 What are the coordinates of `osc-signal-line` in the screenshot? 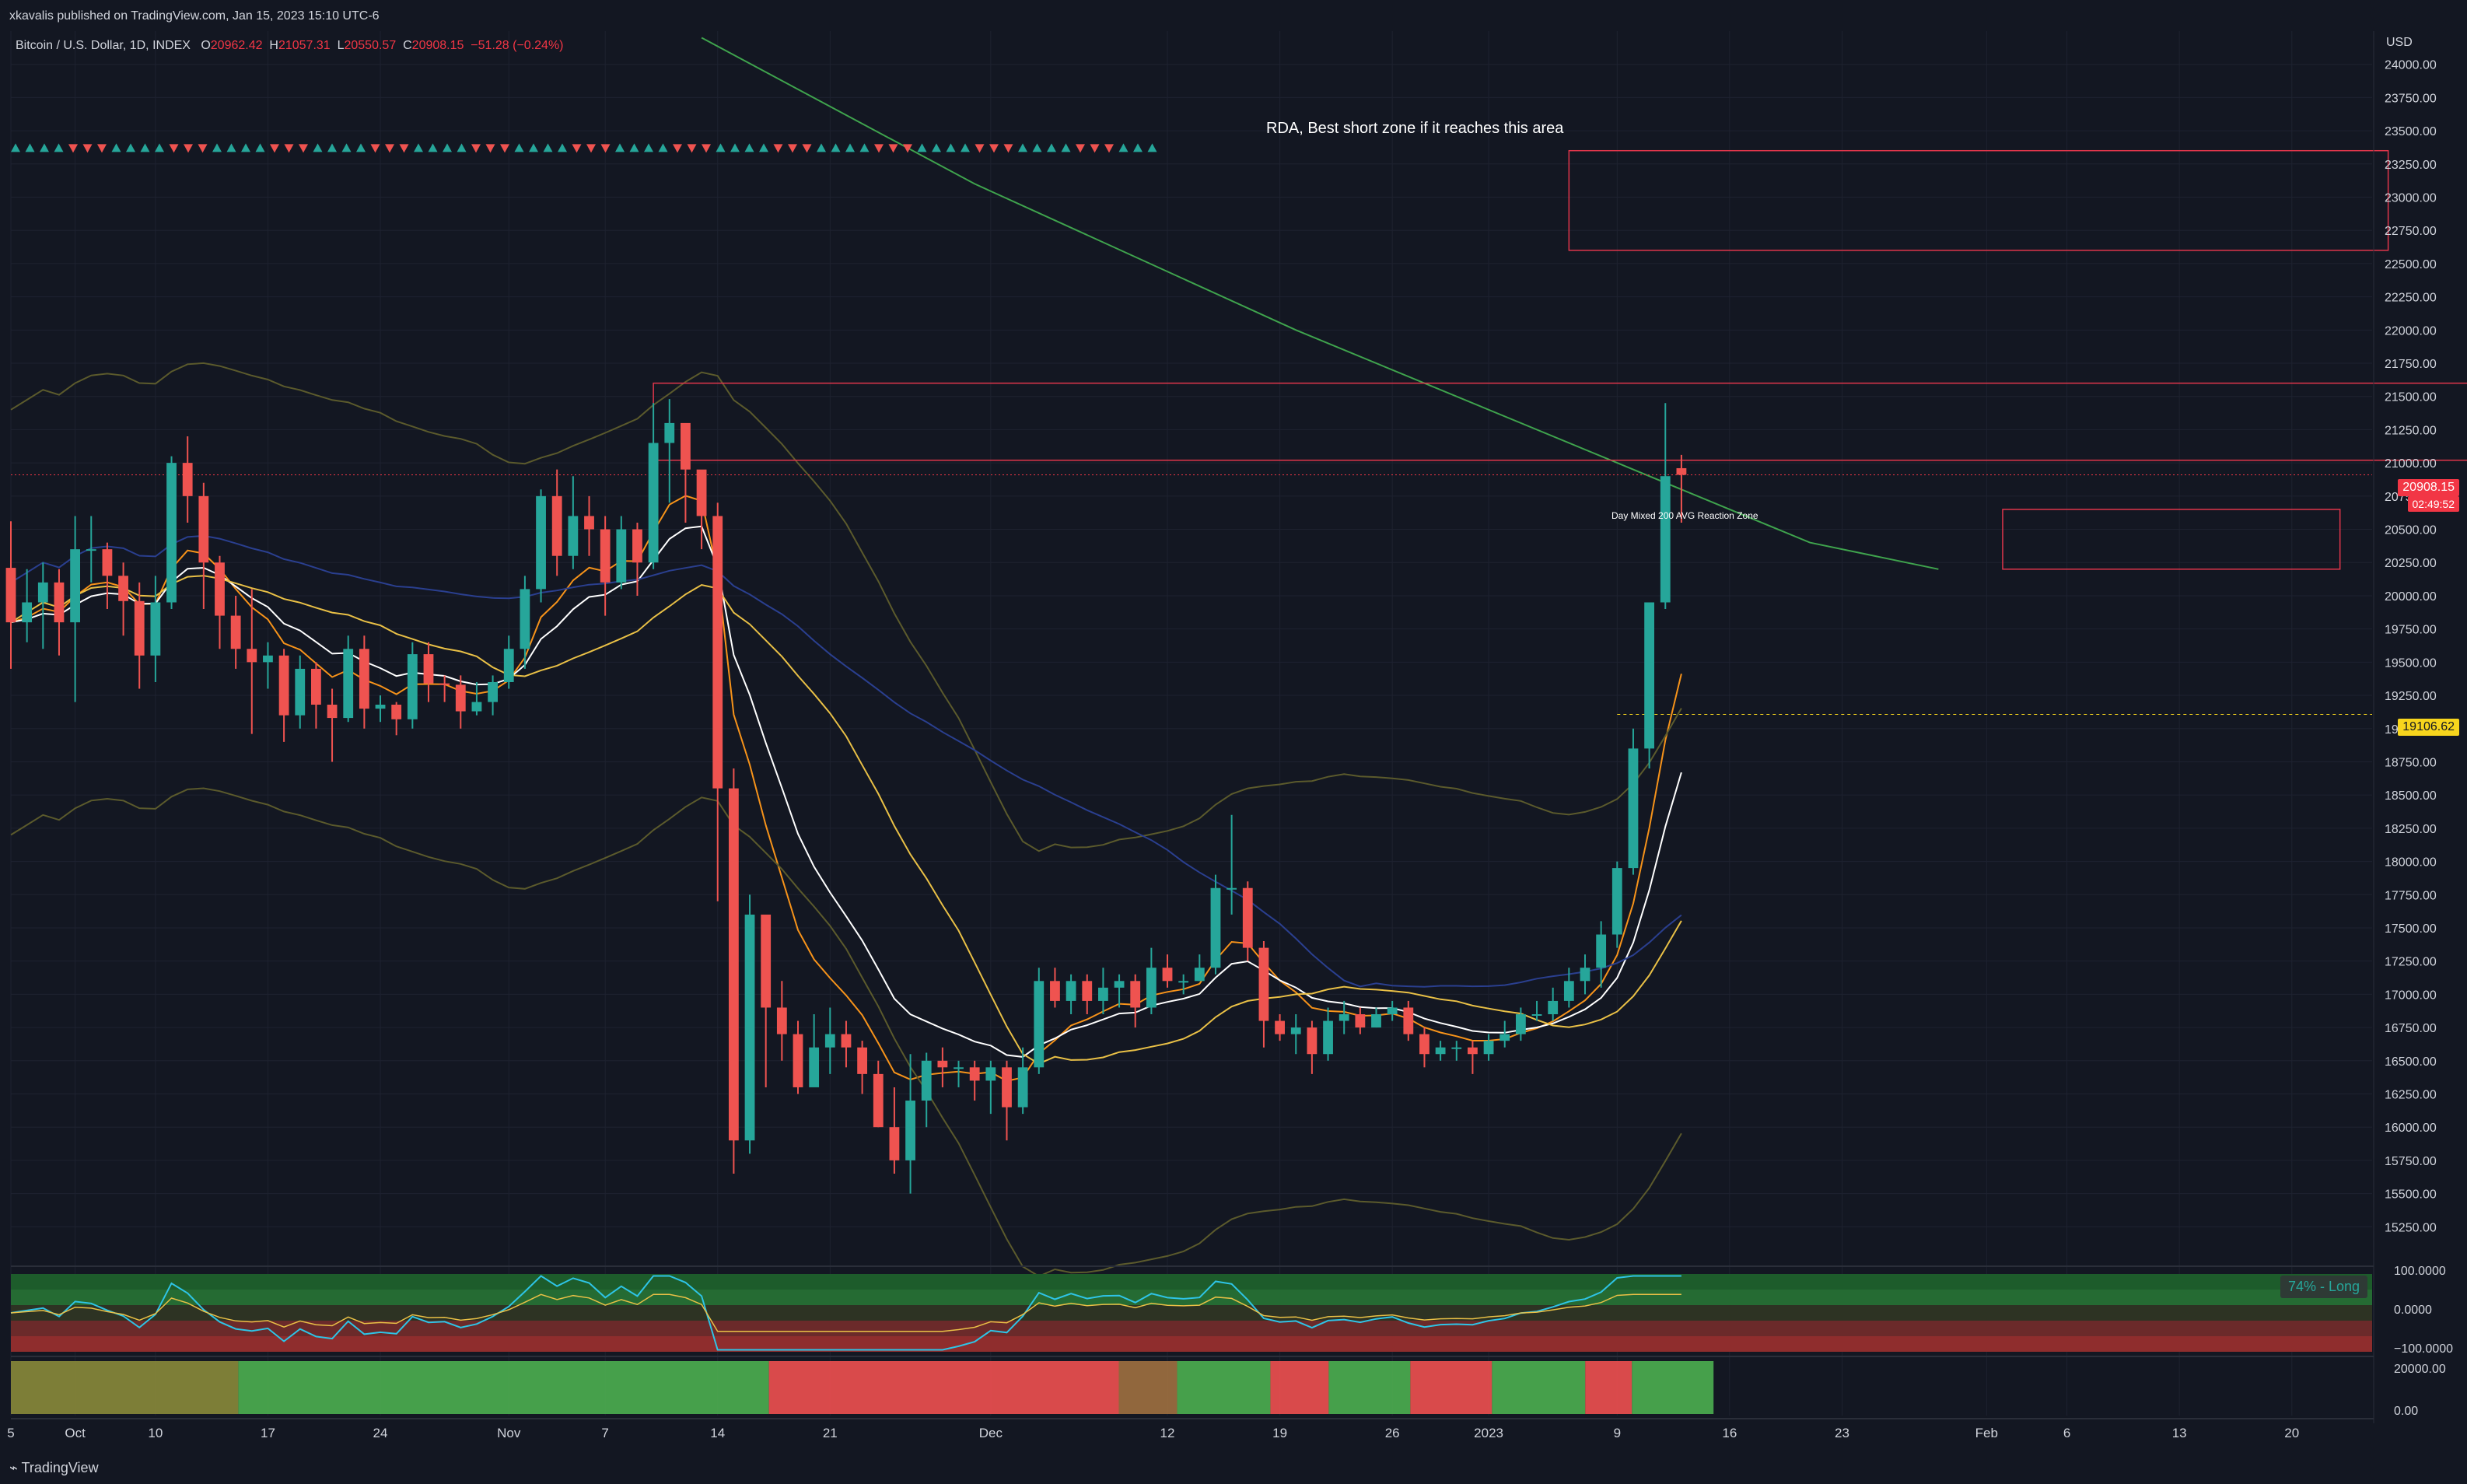 It's located at (845, 1313).